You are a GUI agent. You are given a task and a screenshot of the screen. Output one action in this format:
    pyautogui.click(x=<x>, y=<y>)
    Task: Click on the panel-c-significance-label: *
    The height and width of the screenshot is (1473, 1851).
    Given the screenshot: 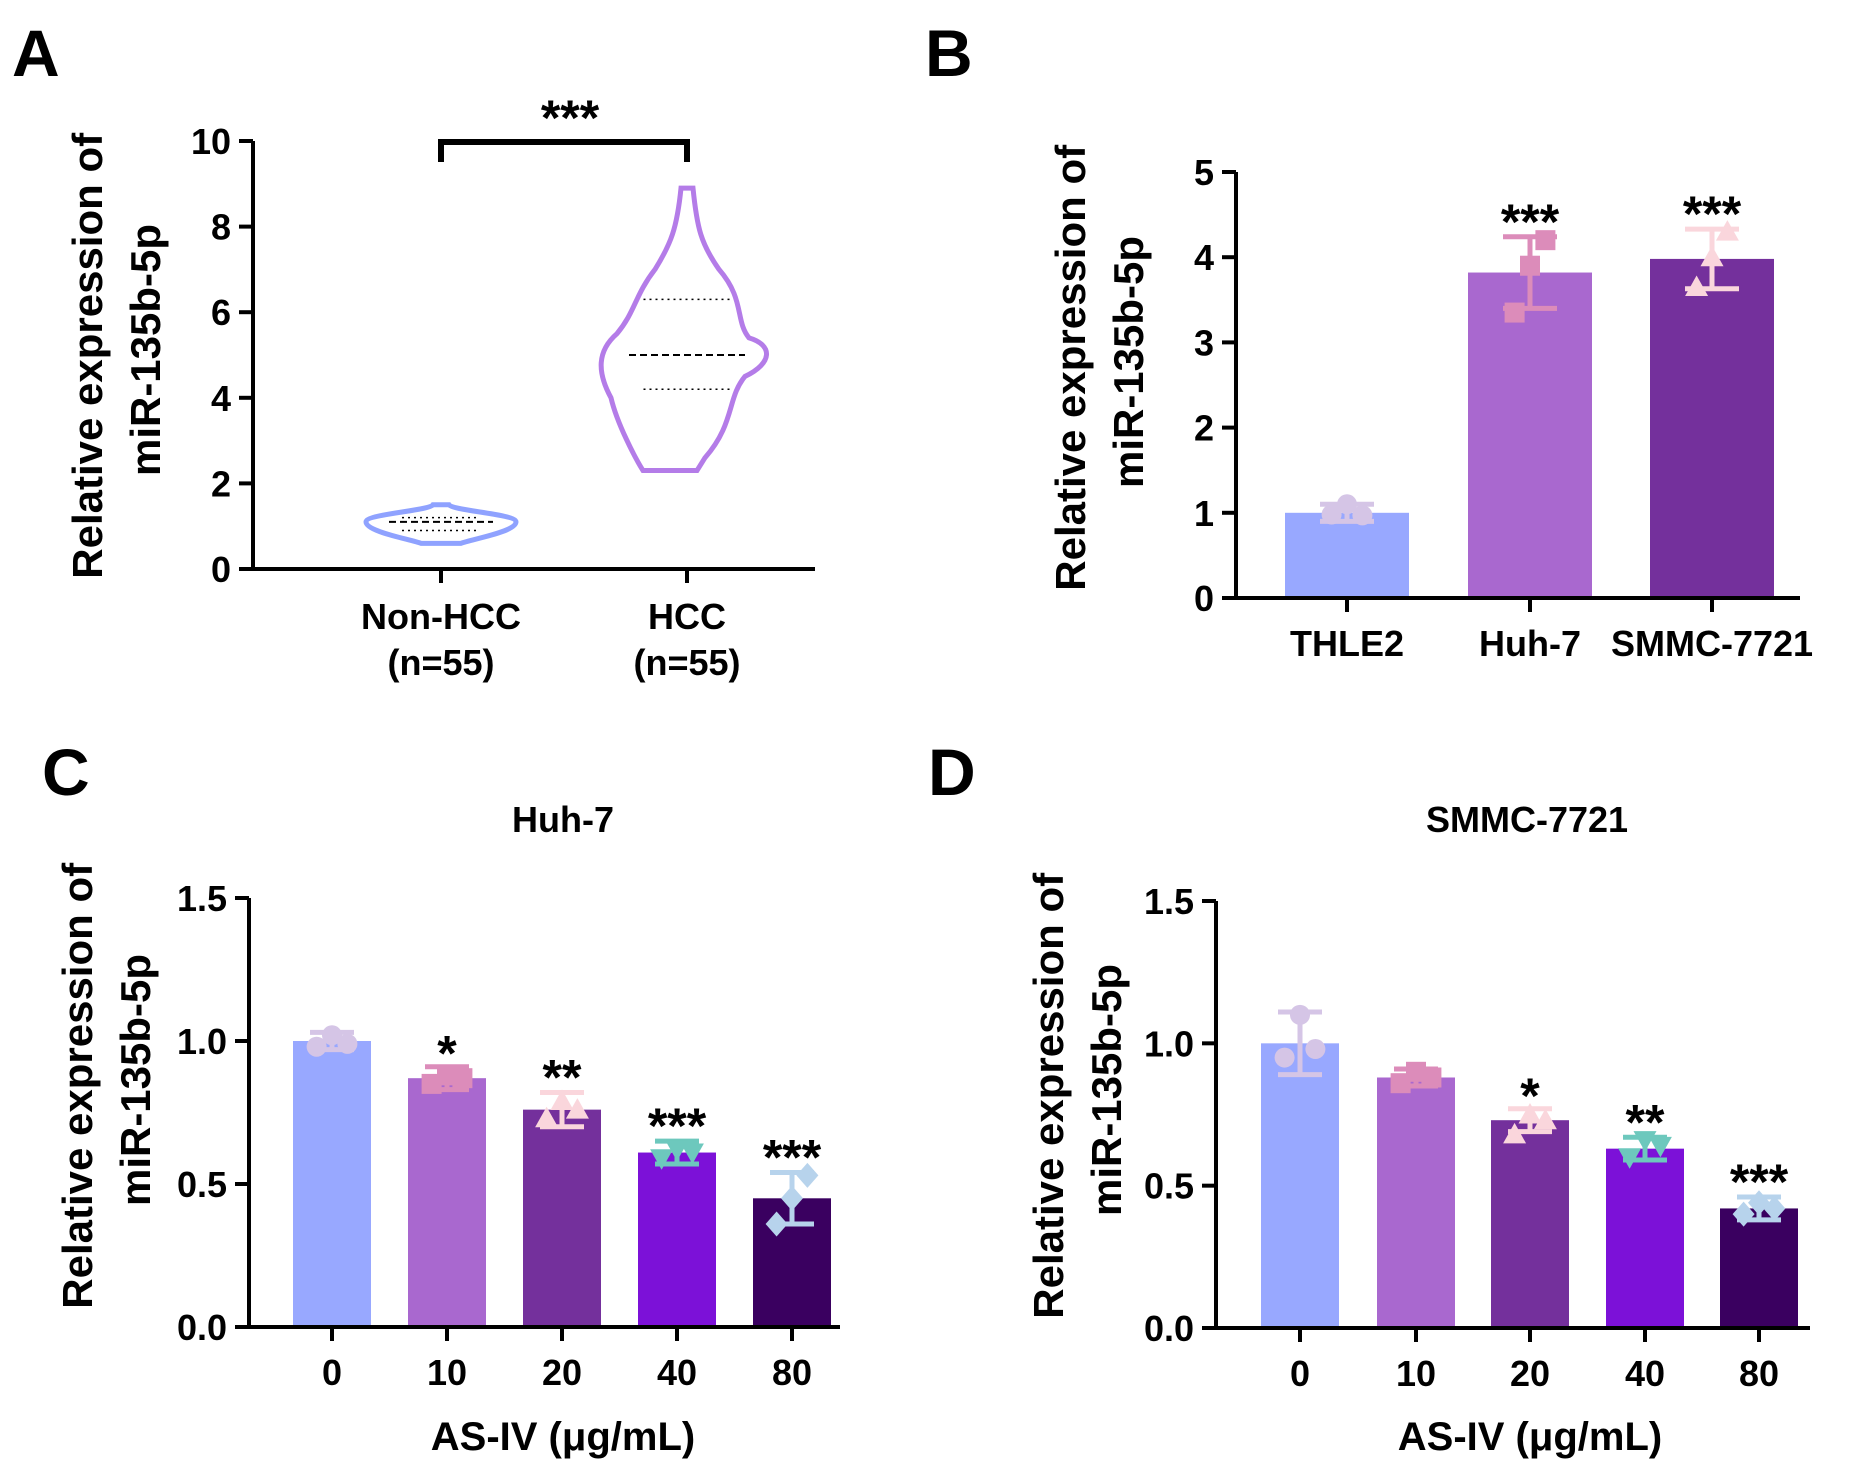 What is the action you would take?
    pyautogui.click(x=447, y=1054)
    